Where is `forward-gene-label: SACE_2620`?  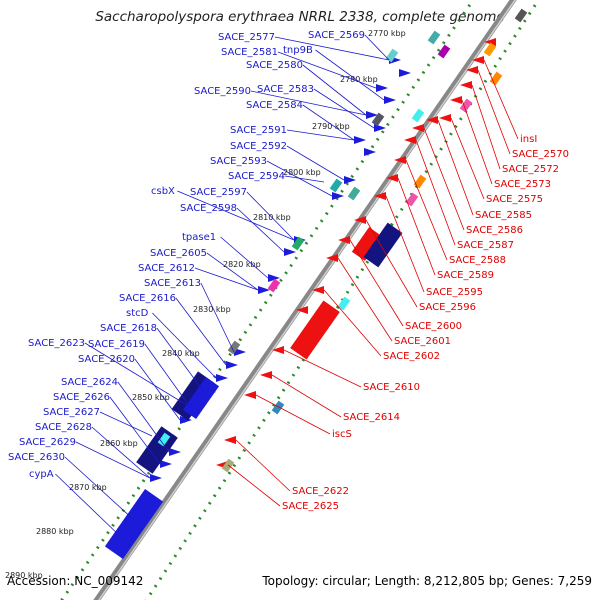 forward-gene-label: SACE_2620 is located at coordinates (106, 359).